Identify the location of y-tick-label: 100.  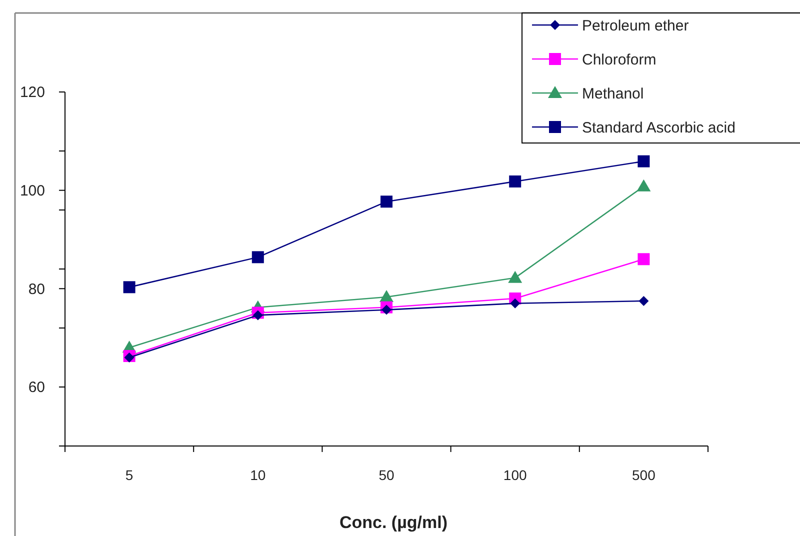
(32, 191).